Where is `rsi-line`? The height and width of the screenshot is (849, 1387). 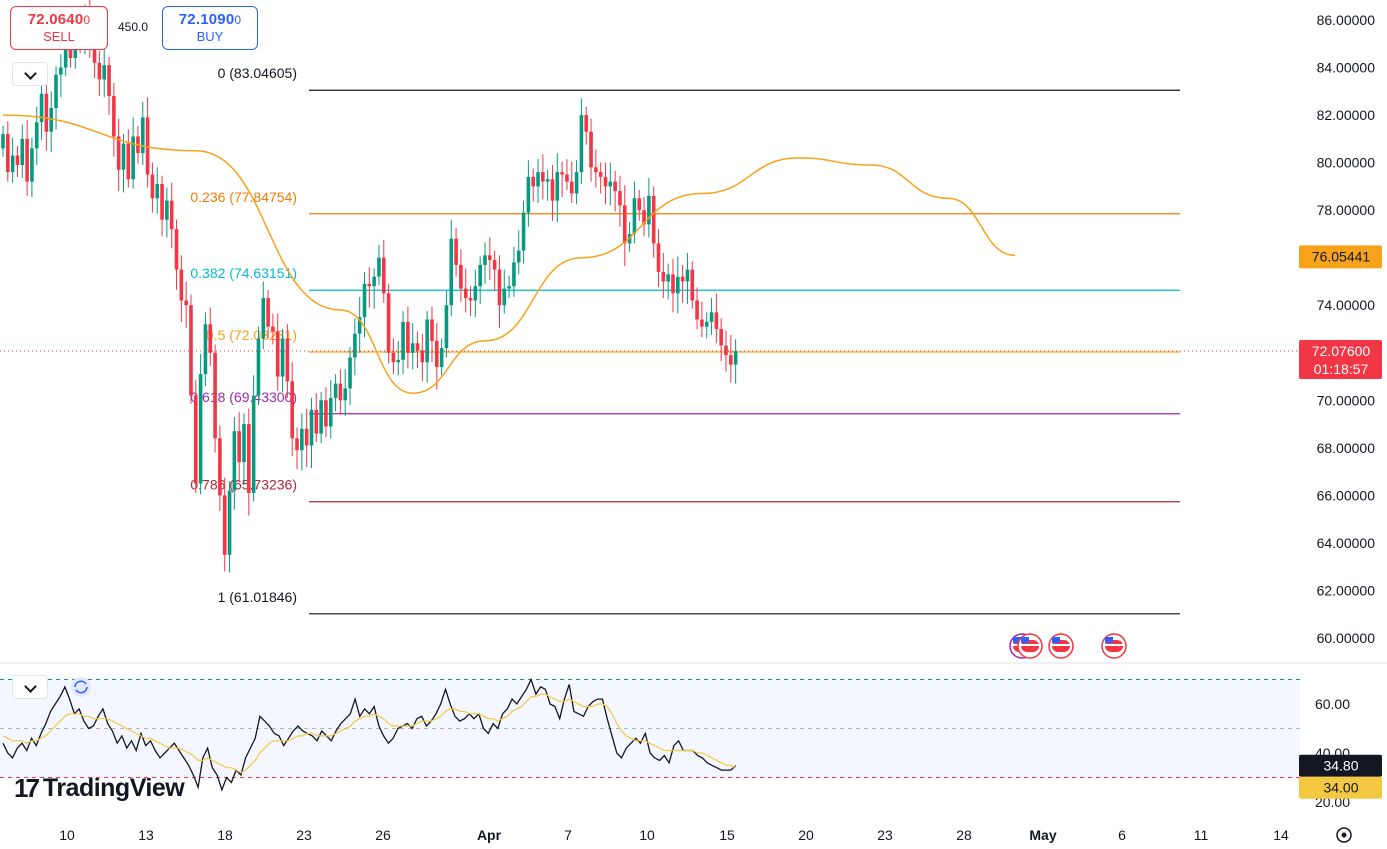
rsi-line is located at coordinates (369, 734).